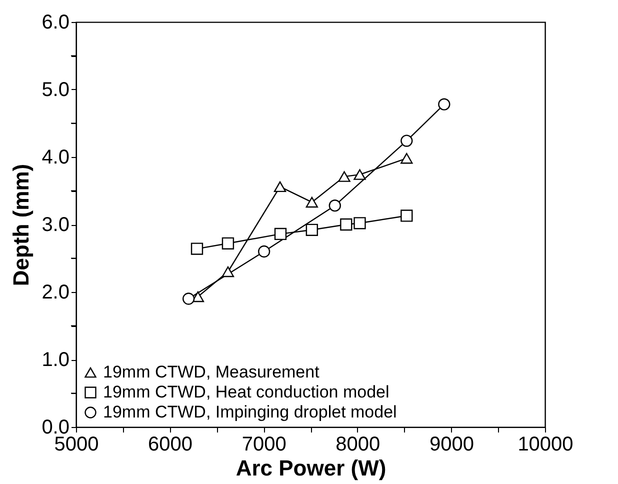  Describe the element at coordinates (56, 157) in the screenshot. I see `y-tick-label: 4.0` at that location.